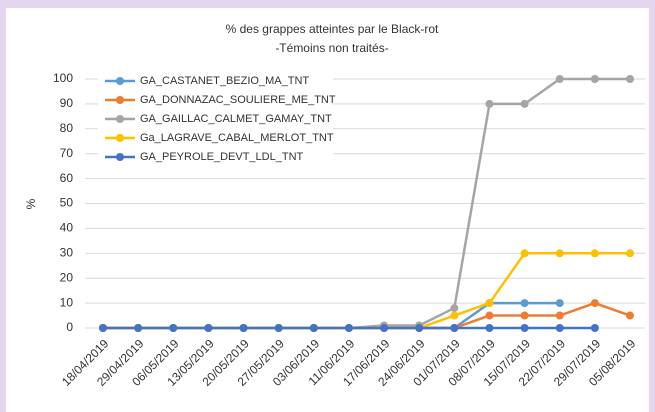 The image size is (655, 412). Describe the element at coordinates (67, 178) in the screenshot. I see `y-tick-label: 60` at that location.